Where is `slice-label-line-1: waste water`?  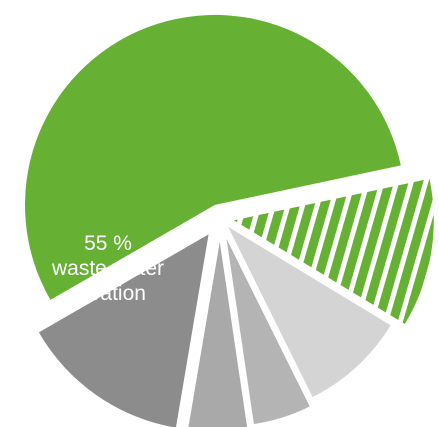
slice-label-line-1: waste water is located at coordinates (107, 268).